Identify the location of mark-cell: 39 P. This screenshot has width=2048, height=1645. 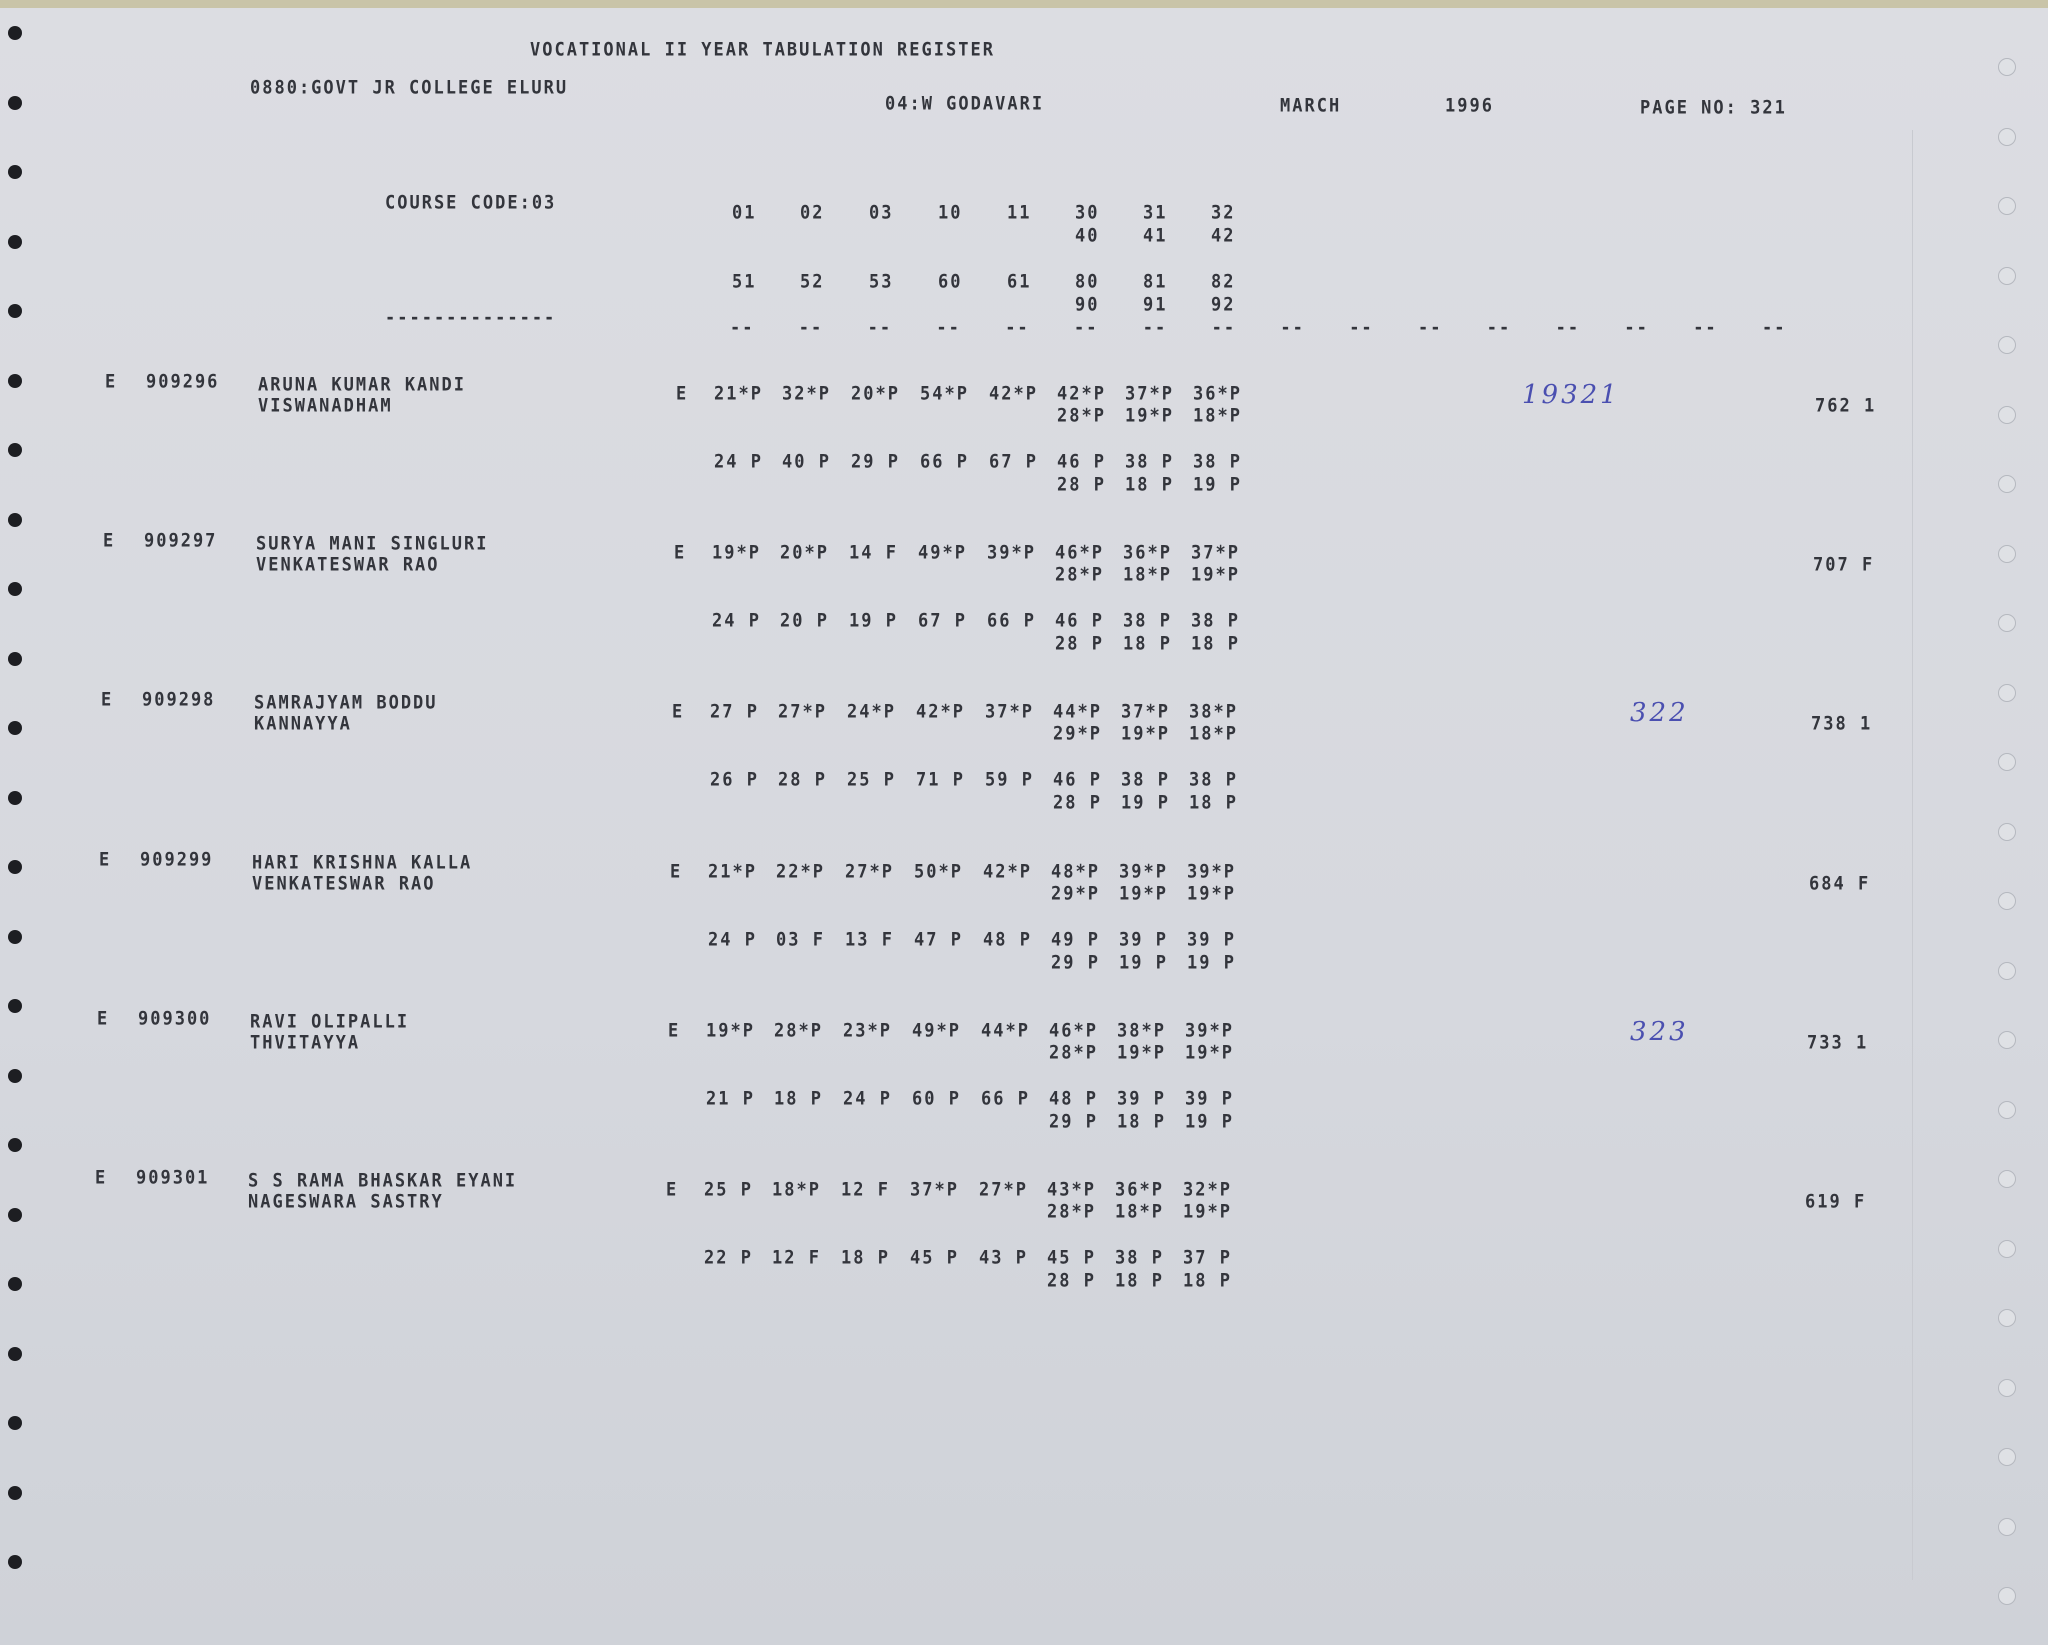
(1211, 939).